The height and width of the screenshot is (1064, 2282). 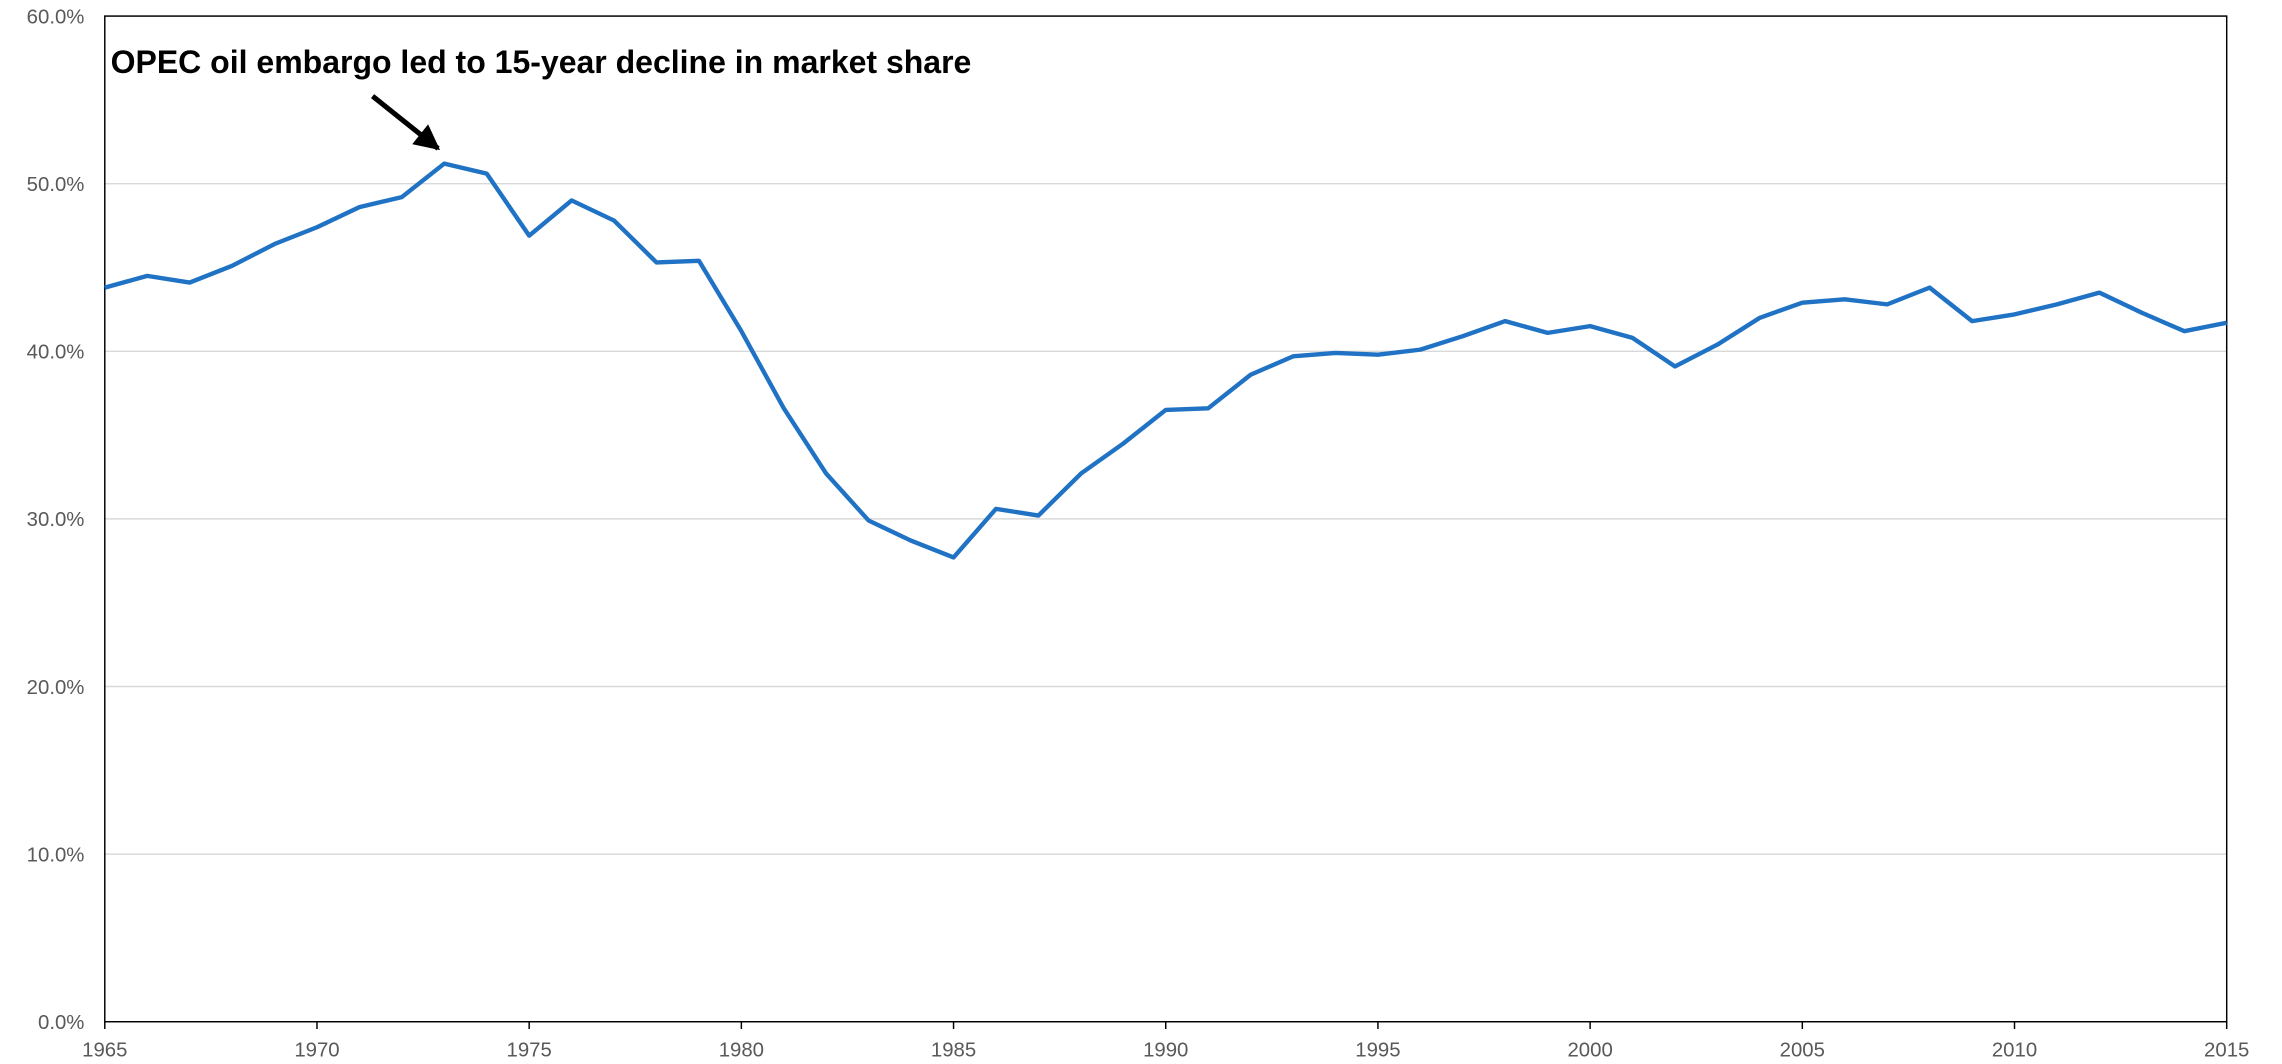 What do you see at coordinates (1165, 1051) in the screenshot?
I see `x-tick-label: 1990` at bounding box center [1165, 1051].